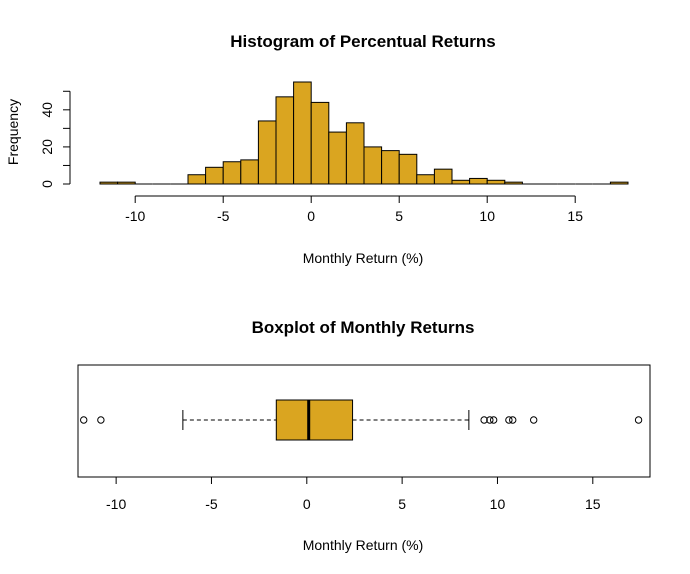  I want to click on histogram-y-axis: 0 20 40, so click(55, 139).